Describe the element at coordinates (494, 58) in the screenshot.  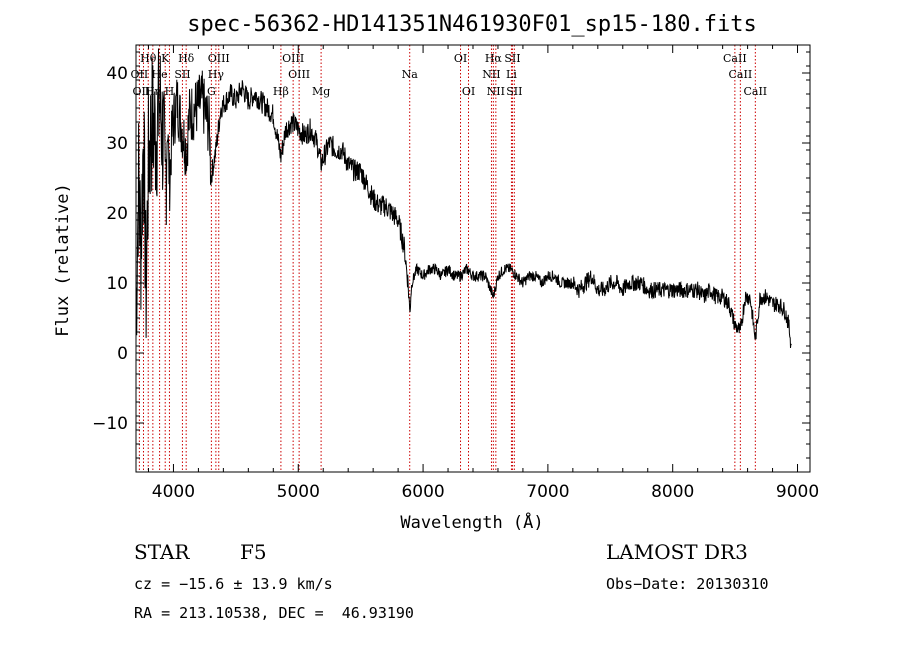
I see `spectral-line-label: Hα` at that location.